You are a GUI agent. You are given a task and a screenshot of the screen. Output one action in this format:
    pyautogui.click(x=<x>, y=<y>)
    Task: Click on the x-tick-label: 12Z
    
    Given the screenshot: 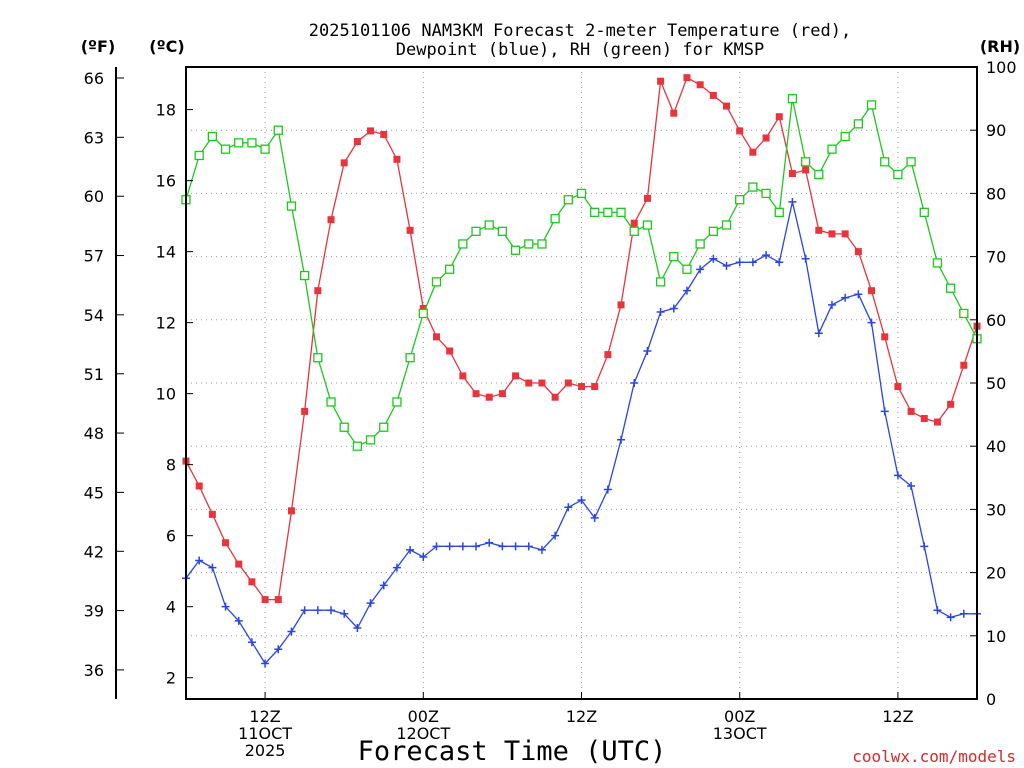 What is the action you would take?
    pyautogui.click(x=897, y=716)
    